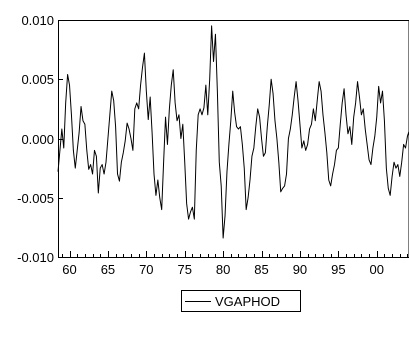 The width and height of the screenshot is (409, 348). I want to click on legend-box, so click(241, 301).